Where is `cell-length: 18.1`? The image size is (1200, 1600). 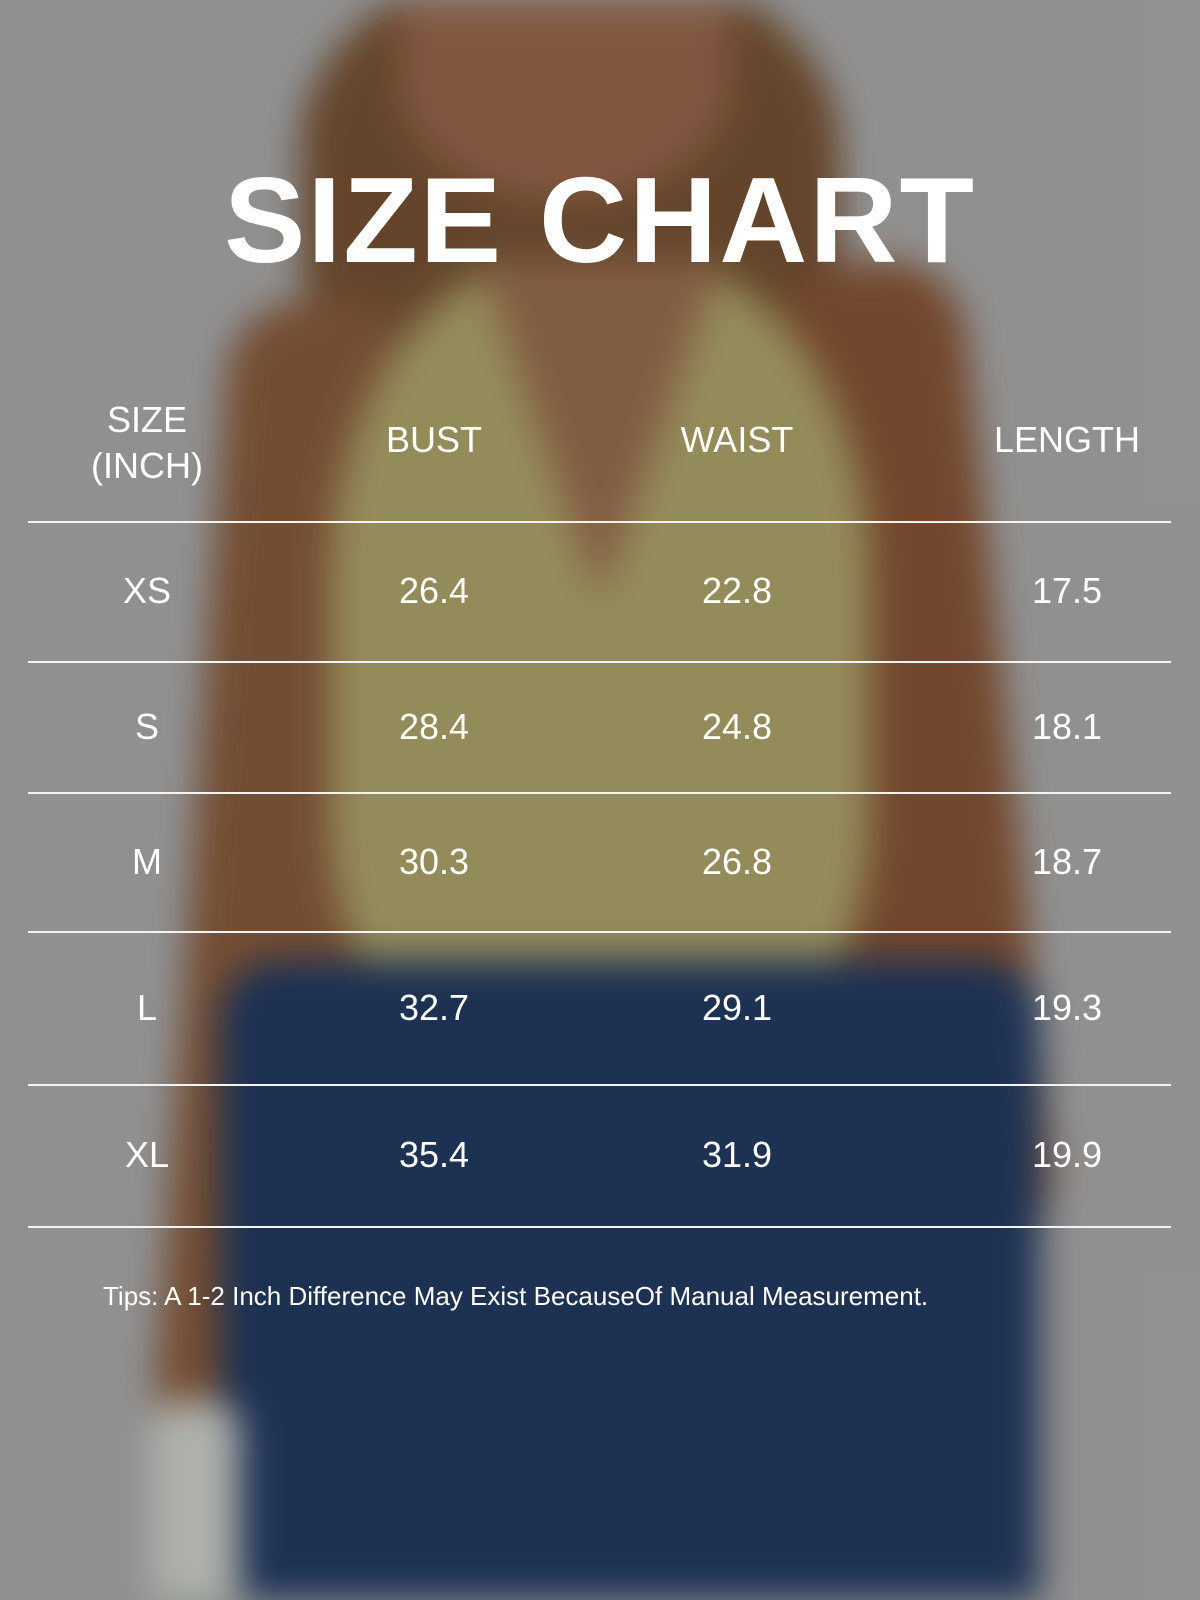 cell-length: 18.1 is located at coordinates (1067, 726).